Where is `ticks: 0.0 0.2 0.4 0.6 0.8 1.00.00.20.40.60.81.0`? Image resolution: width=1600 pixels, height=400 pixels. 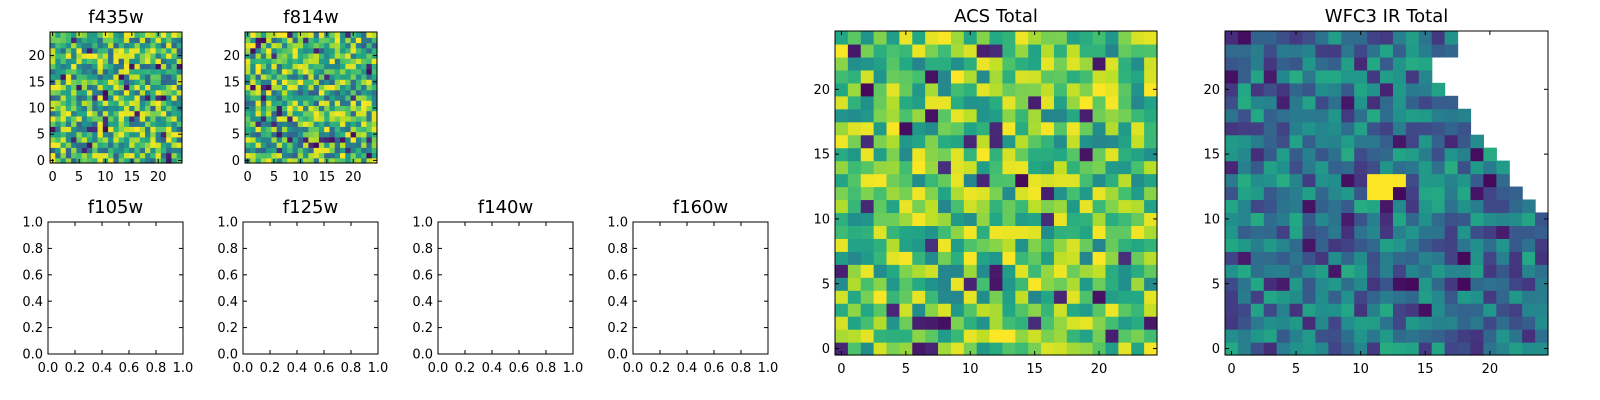
ticks: 0.0 0.2 0.4 0.6 0.8 1.00.00.20.40.60.81.0 is located at coordinates (107, 296).